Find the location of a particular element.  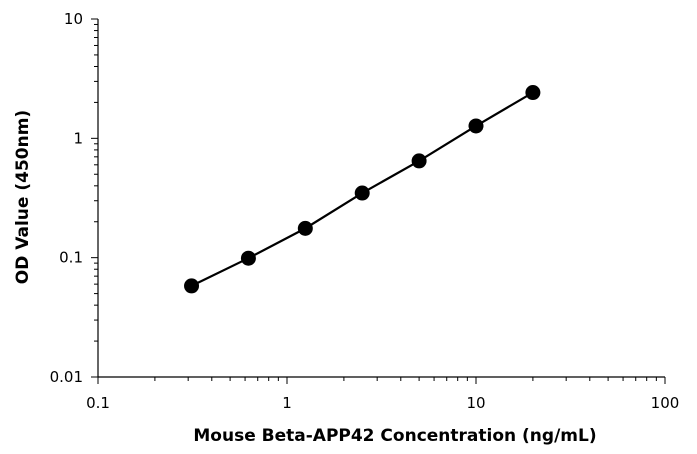

x-tick-label: 10 is located at coordinates (475, 403).